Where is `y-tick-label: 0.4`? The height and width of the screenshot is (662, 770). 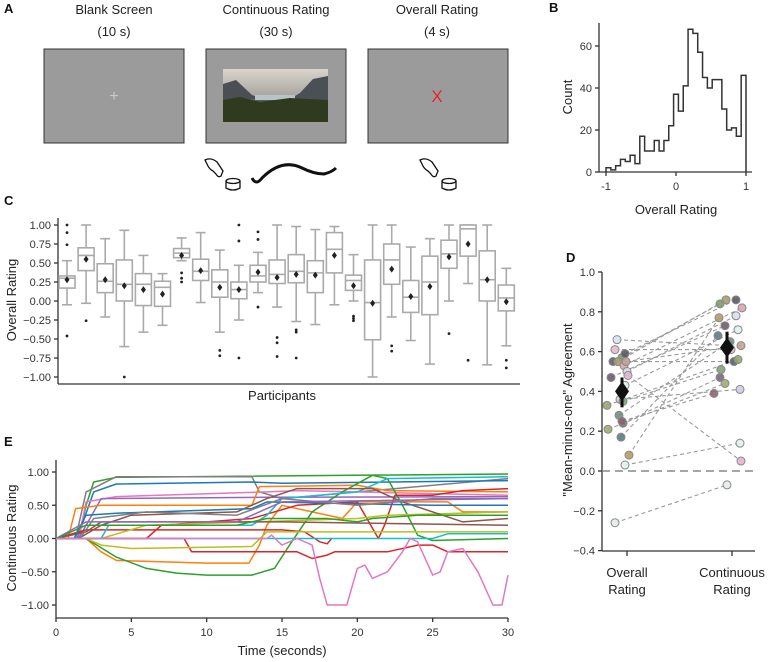 y-tick-label: 0.4 is located at coordinates (587, 392).